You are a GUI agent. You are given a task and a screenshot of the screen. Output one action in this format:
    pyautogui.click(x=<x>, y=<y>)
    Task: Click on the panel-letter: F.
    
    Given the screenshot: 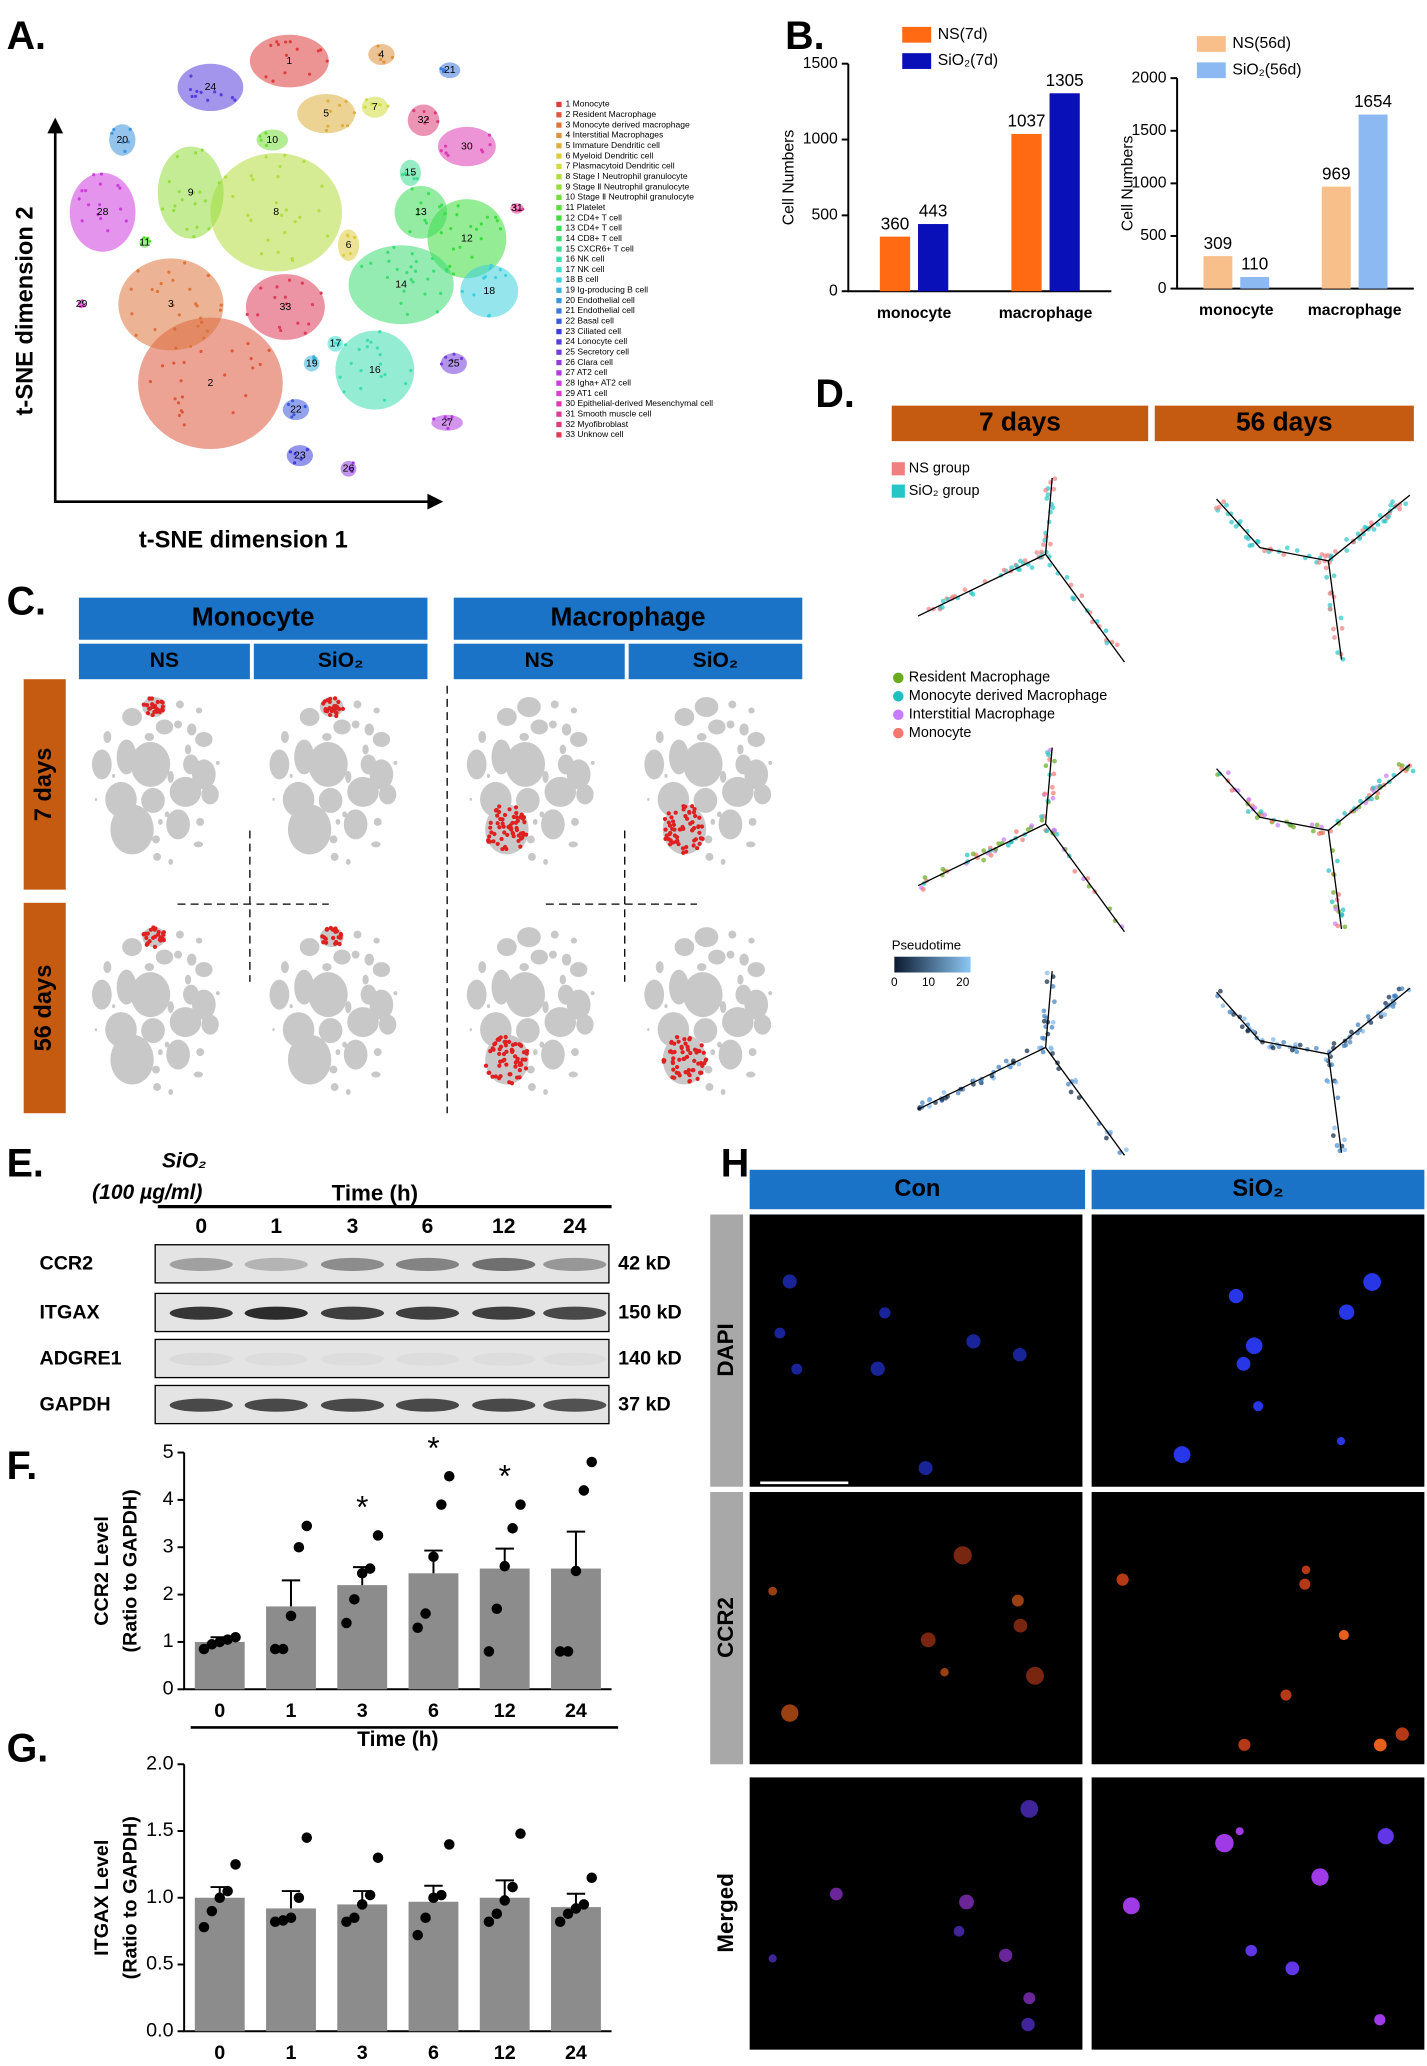 What is the action you would take?
    pyautogui.click(x=22, y=1466)
    